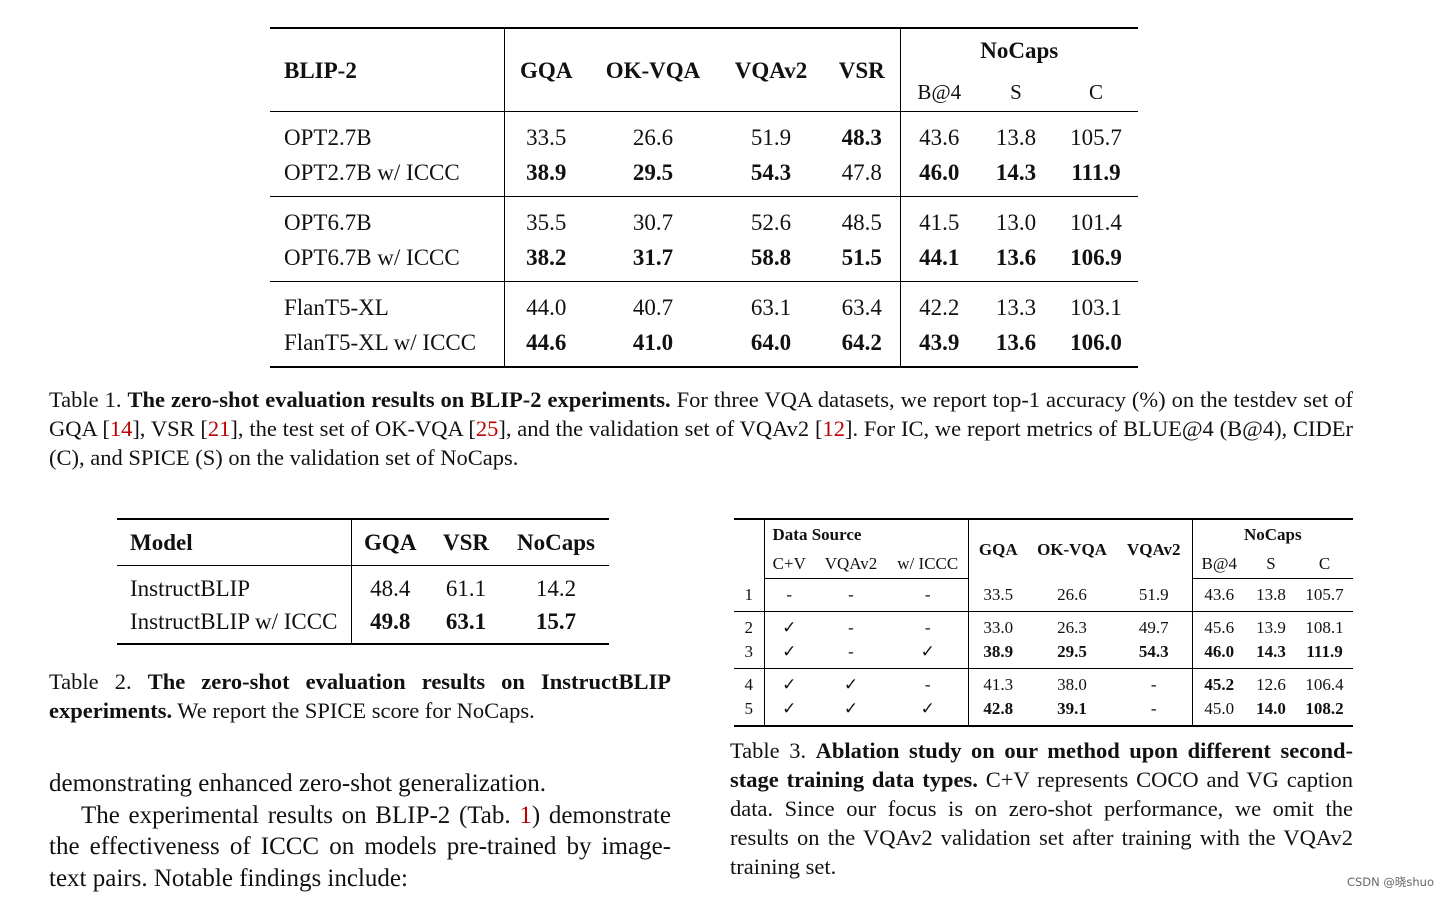 Image resolution: width=1450 pixels, height=899 pixels. Describe the element at coordinates (1043, 625) in the screenshot. I see `table-row: 2 ✓ - - 33.0 26.3 49.7 45.6 13.9 108.1` at that location.